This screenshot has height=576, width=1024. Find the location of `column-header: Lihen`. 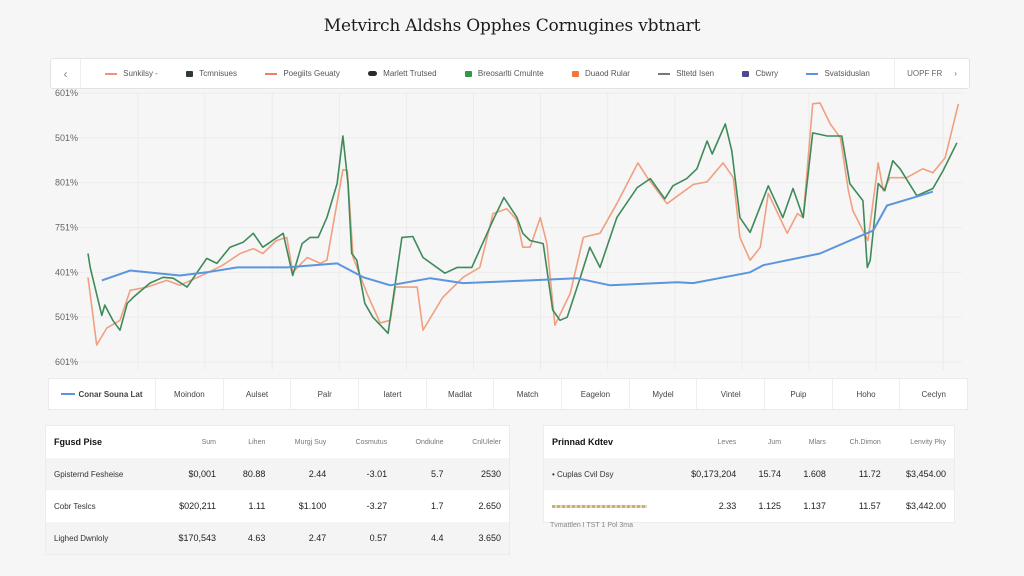

column-header: Lihen is located at coordinates (257, 442).